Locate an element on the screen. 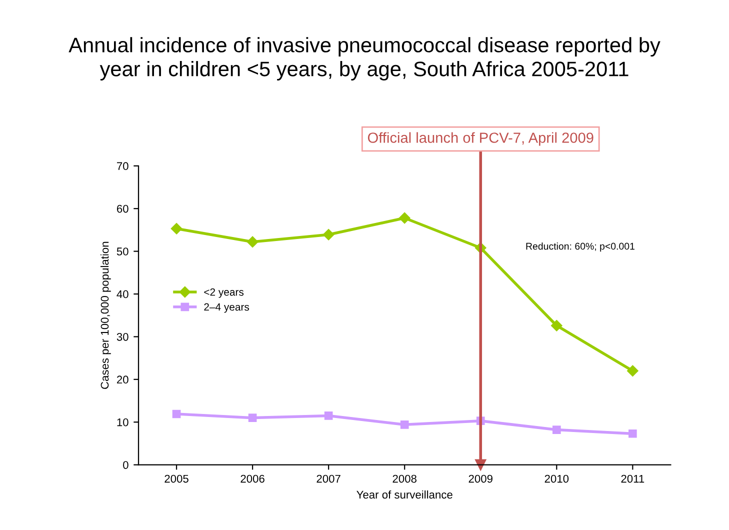 This screenshot has width=729, height=530. legend-label: 2–4 years is located at coordinates (227, 308).